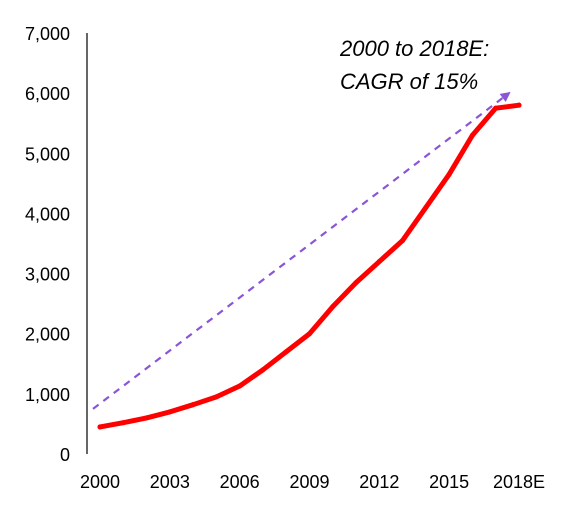 This screenshot has width=578, height=512. I want to click on y-tick-label: 5,000, so click(47, 154).